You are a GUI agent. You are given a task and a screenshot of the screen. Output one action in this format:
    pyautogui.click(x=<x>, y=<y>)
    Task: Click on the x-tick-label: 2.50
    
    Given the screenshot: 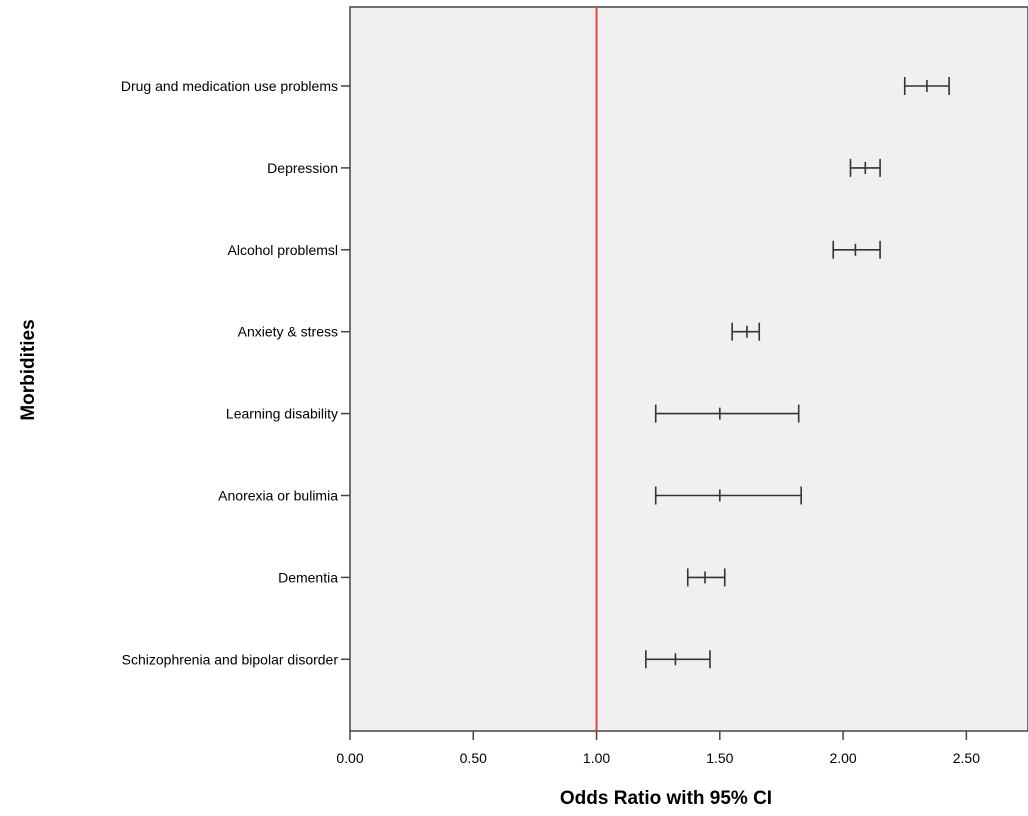 What is the action you would take?
    pyautogui.click(x=966, y=758)
    